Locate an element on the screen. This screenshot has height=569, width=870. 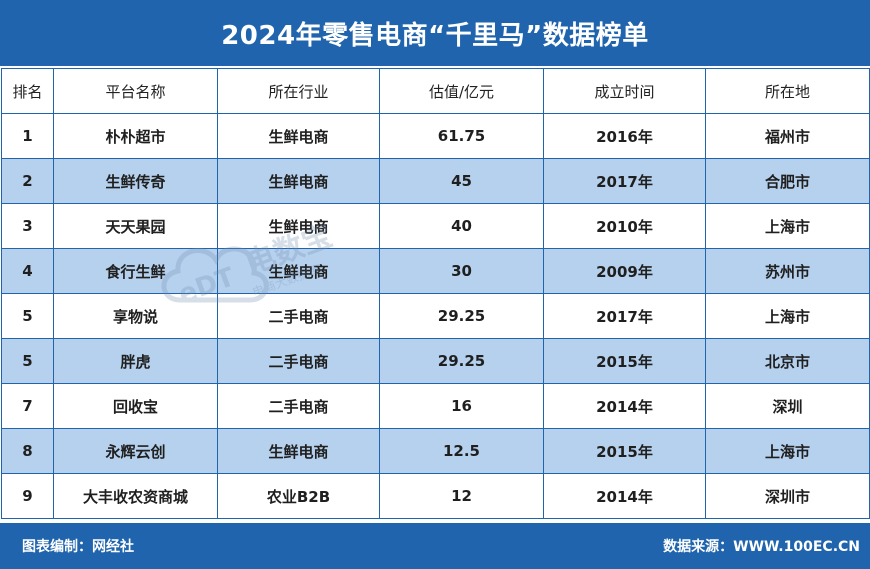
page-title: 2024年零售电商“千里马”数据榜单 is located at coordinates (435, 35).